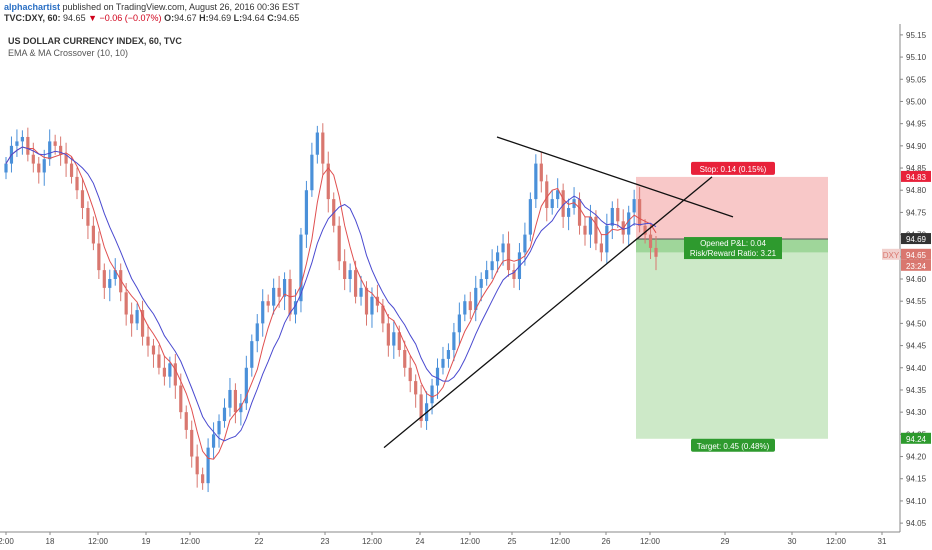 The width and height of the screenshot is (932, 550). I want to click on x-tick-label: 18, so click(50, 541).